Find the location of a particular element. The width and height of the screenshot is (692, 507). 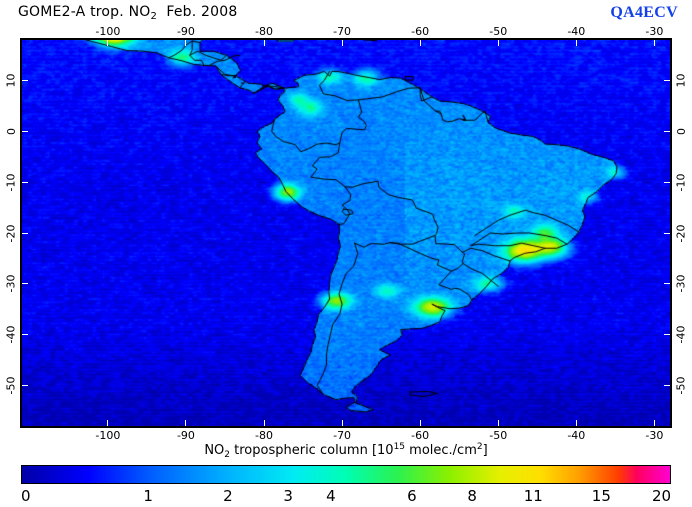

x-axis-label-top: -60 is located at coordinates (420, 31).